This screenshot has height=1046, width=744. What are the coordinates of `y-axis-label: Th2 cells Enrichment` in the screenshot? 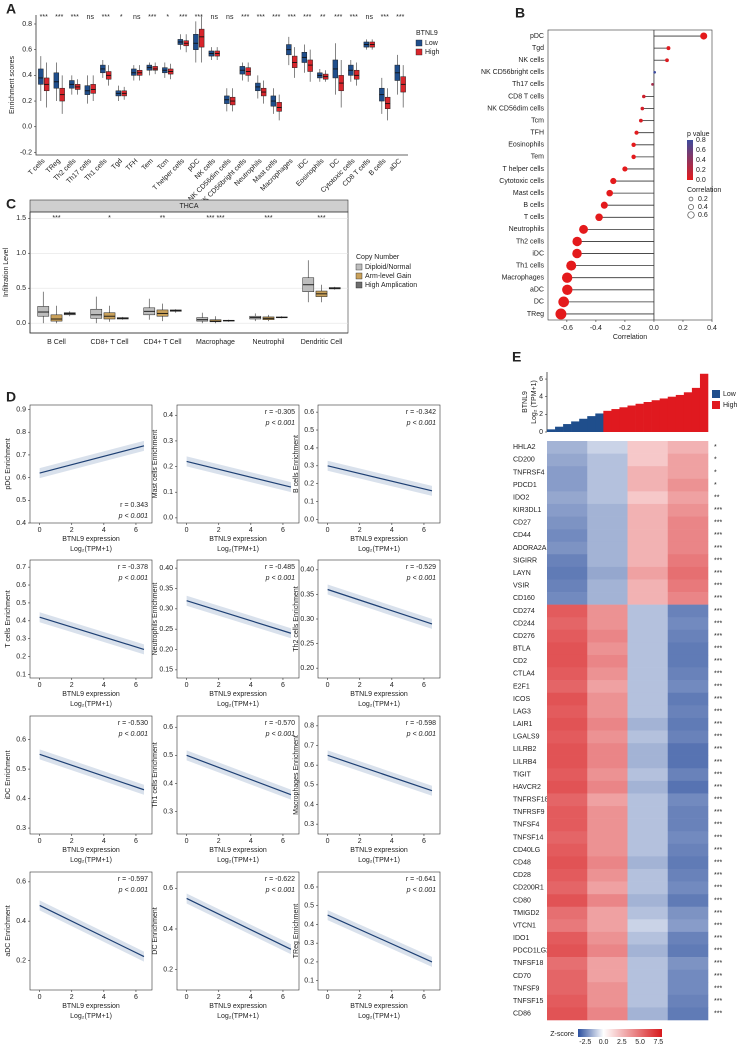 It's located at (296, 618).